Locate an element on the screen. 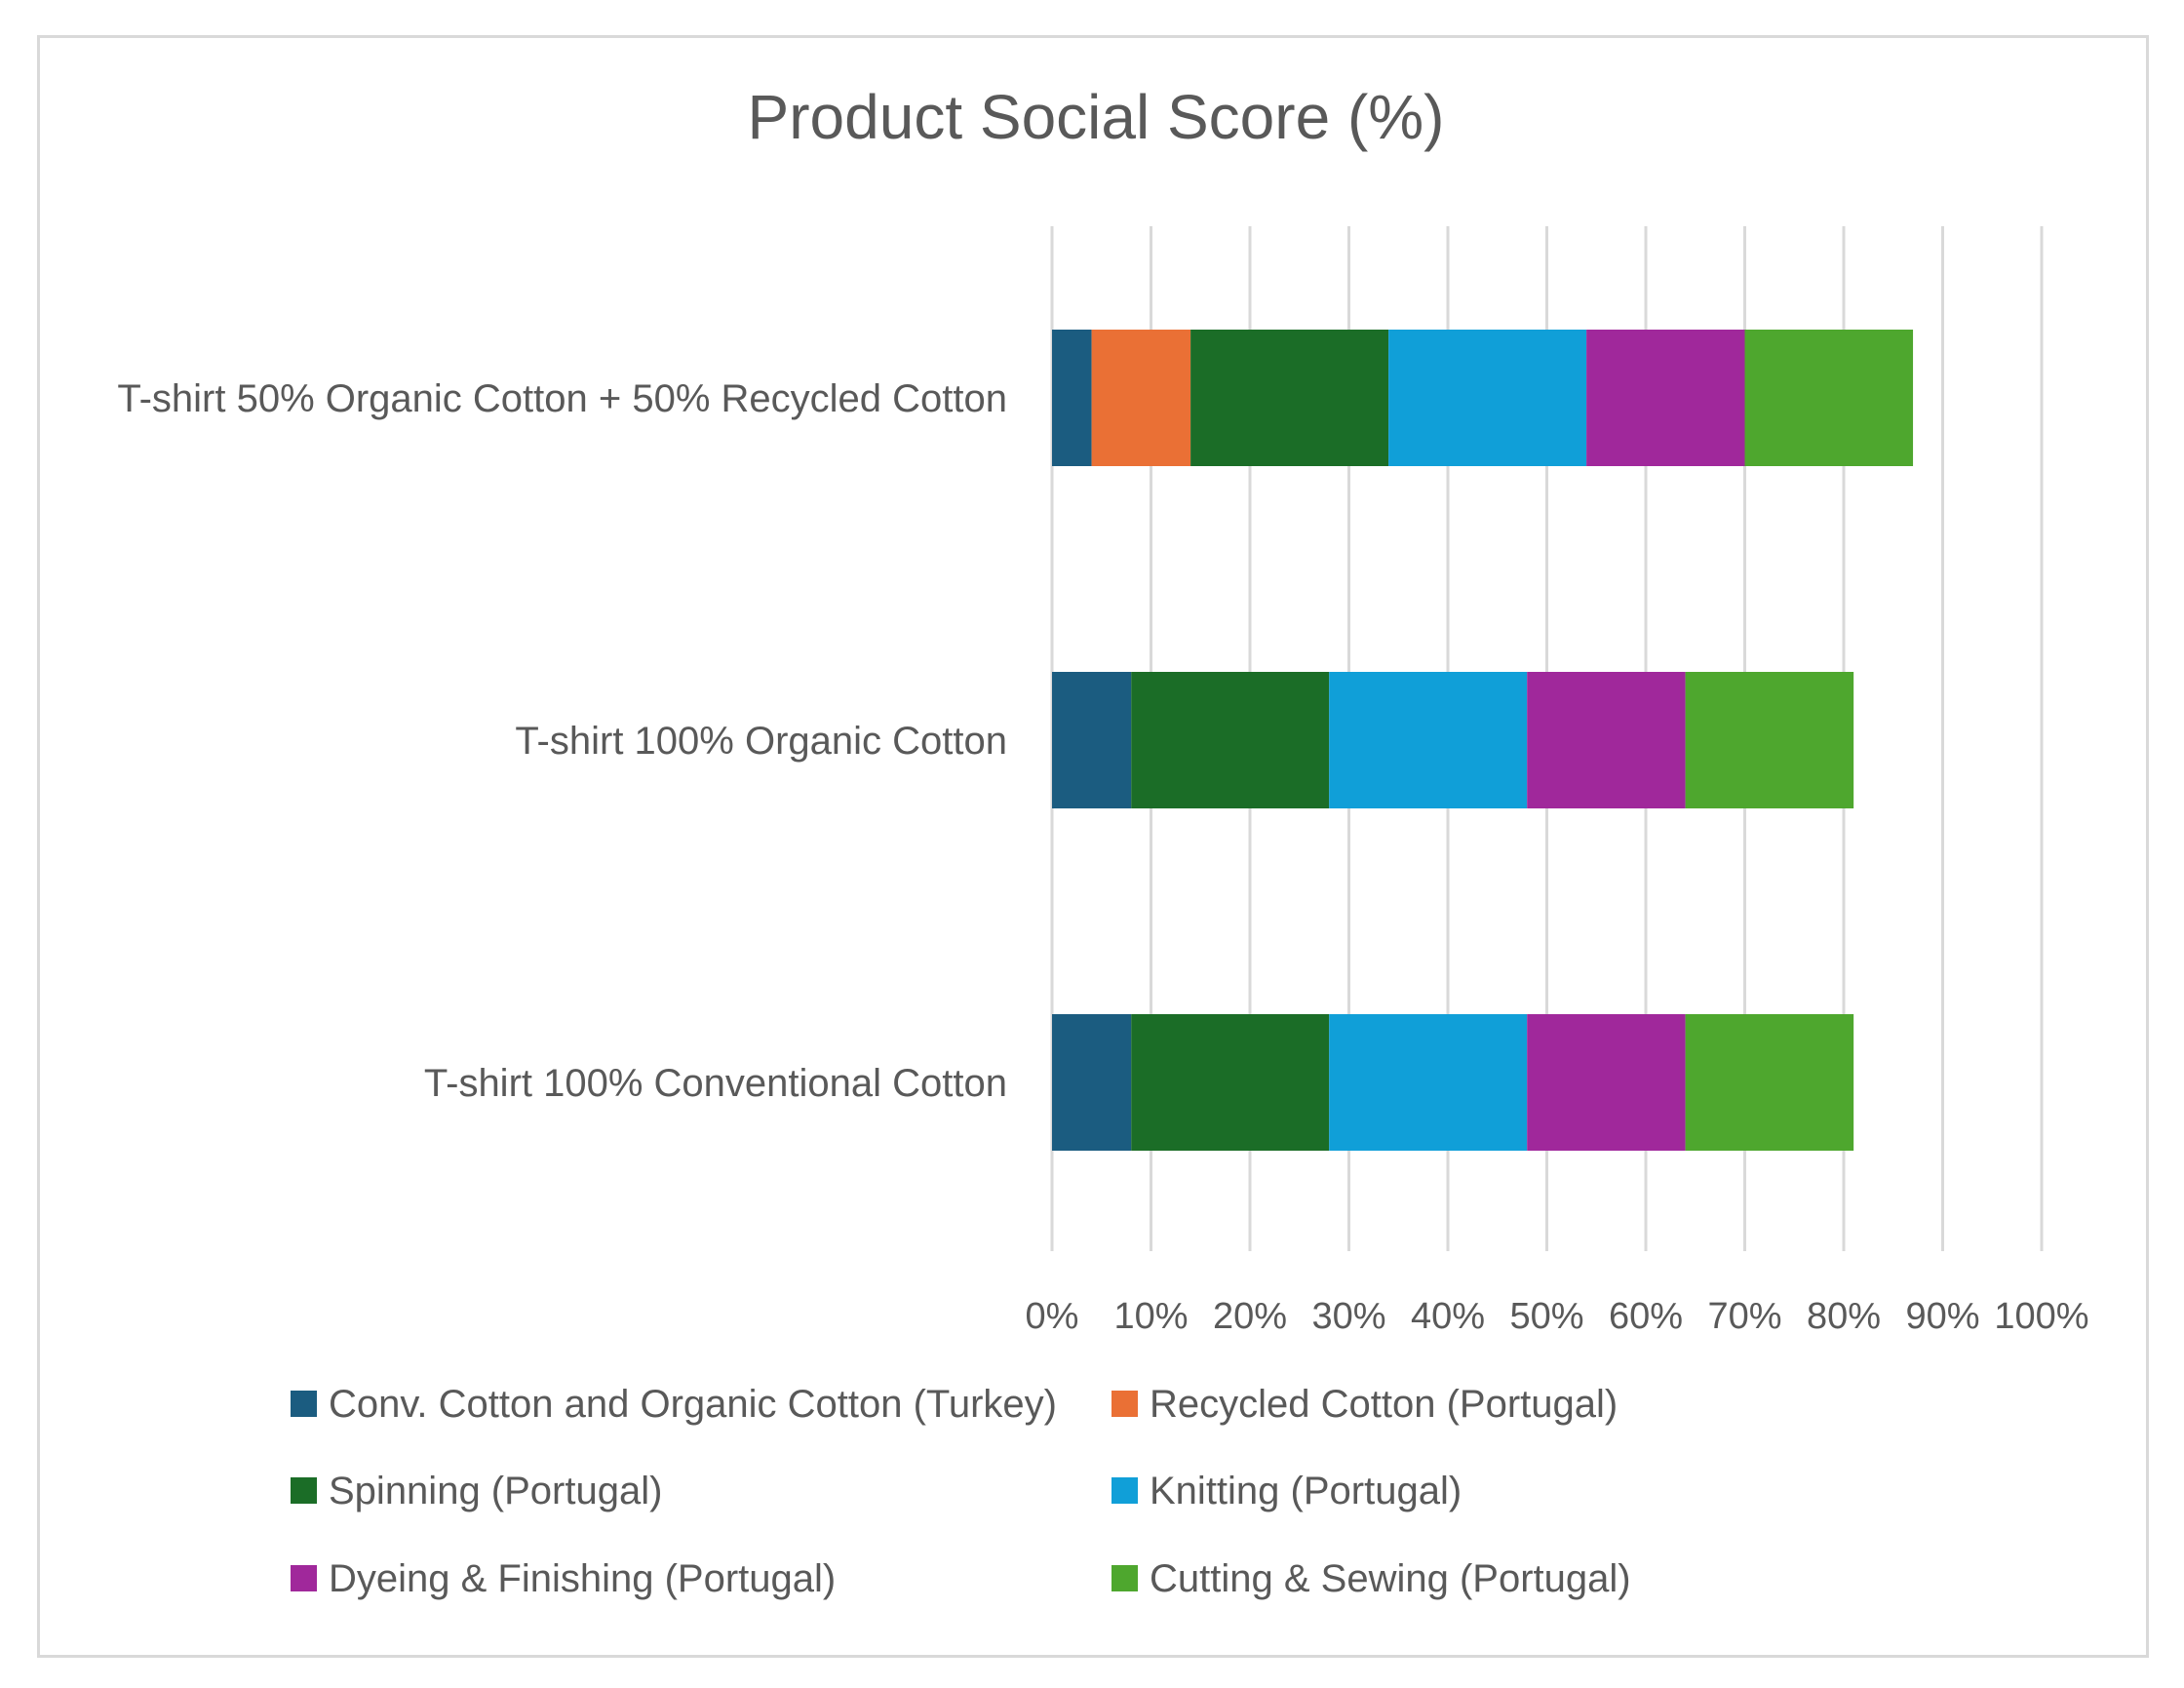 The width and height of the screenshot is (2184, 1688). legend-label-2: Recycled Cotton (Portugal) is located at coordinates (1384, 1404).